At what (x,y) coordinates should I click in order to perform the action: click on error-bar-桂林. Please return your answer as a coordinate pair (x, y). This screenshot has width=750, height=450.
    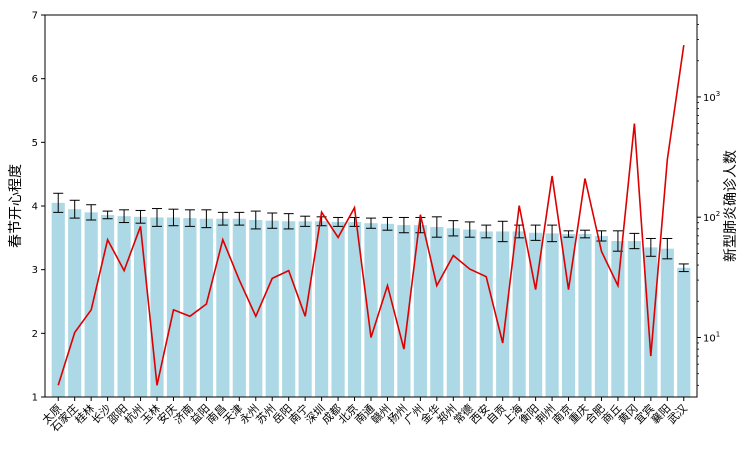
    Looking at the image, I should click on (91, 212).